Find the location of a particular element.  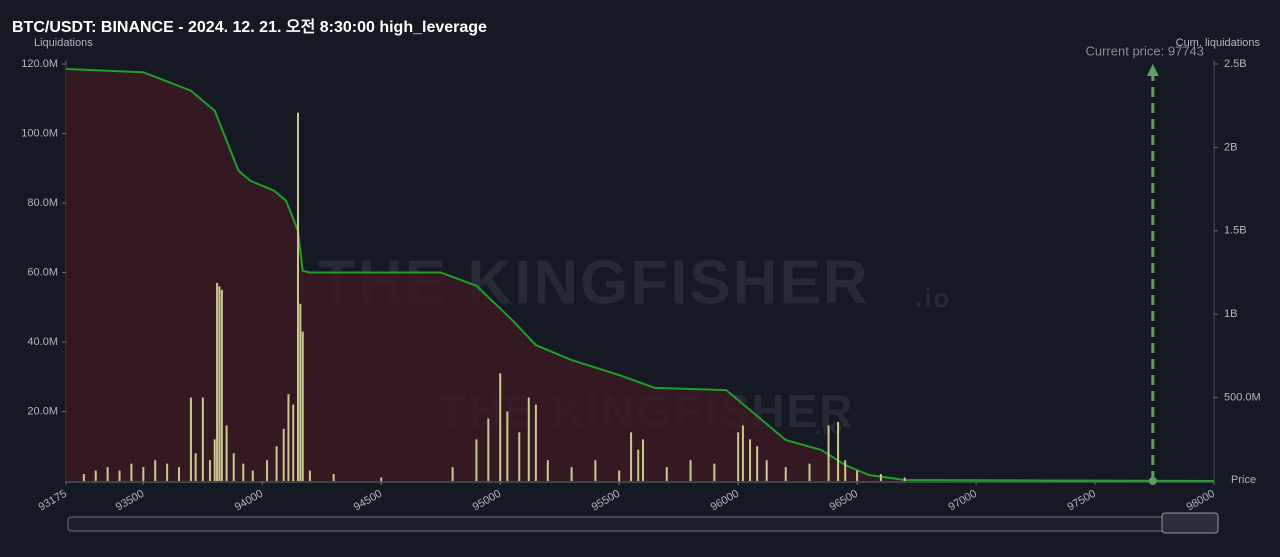

current-price-arrow is located at coordinates (1152, 70).